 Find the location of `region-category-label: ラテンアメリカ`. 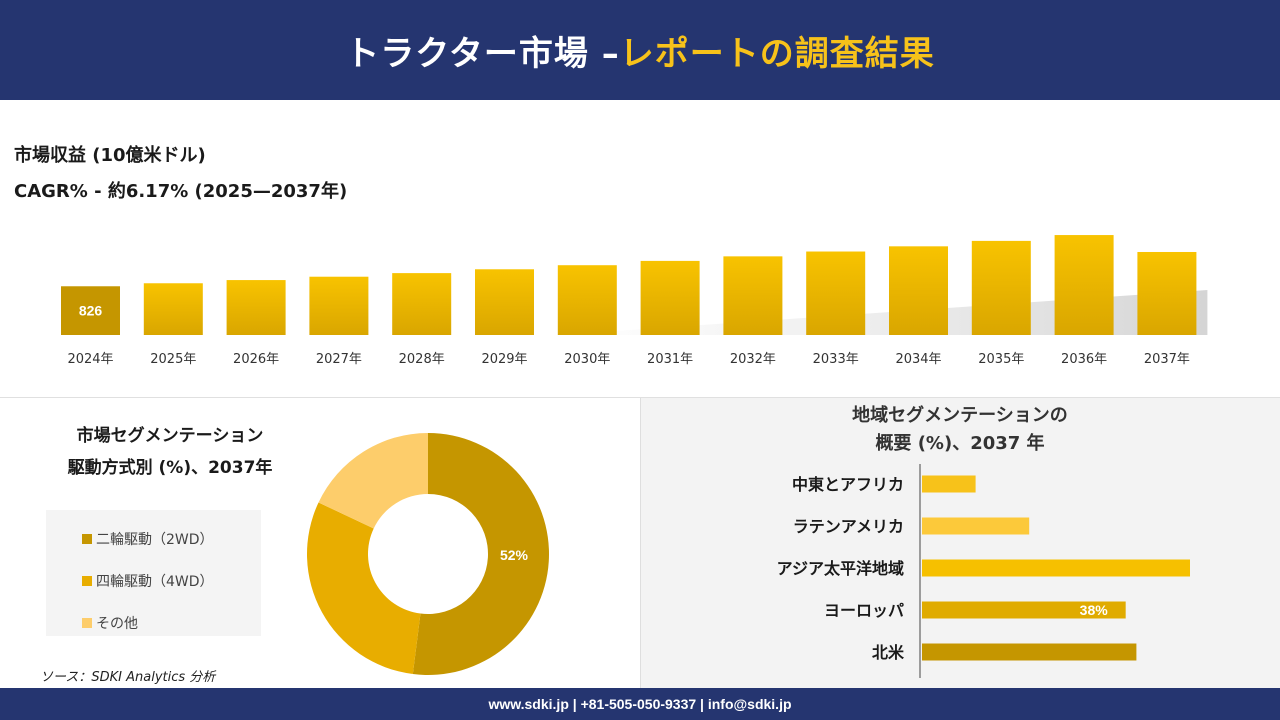

region-category-label: ラテンアメリカ is located at coordinates (848, 526).